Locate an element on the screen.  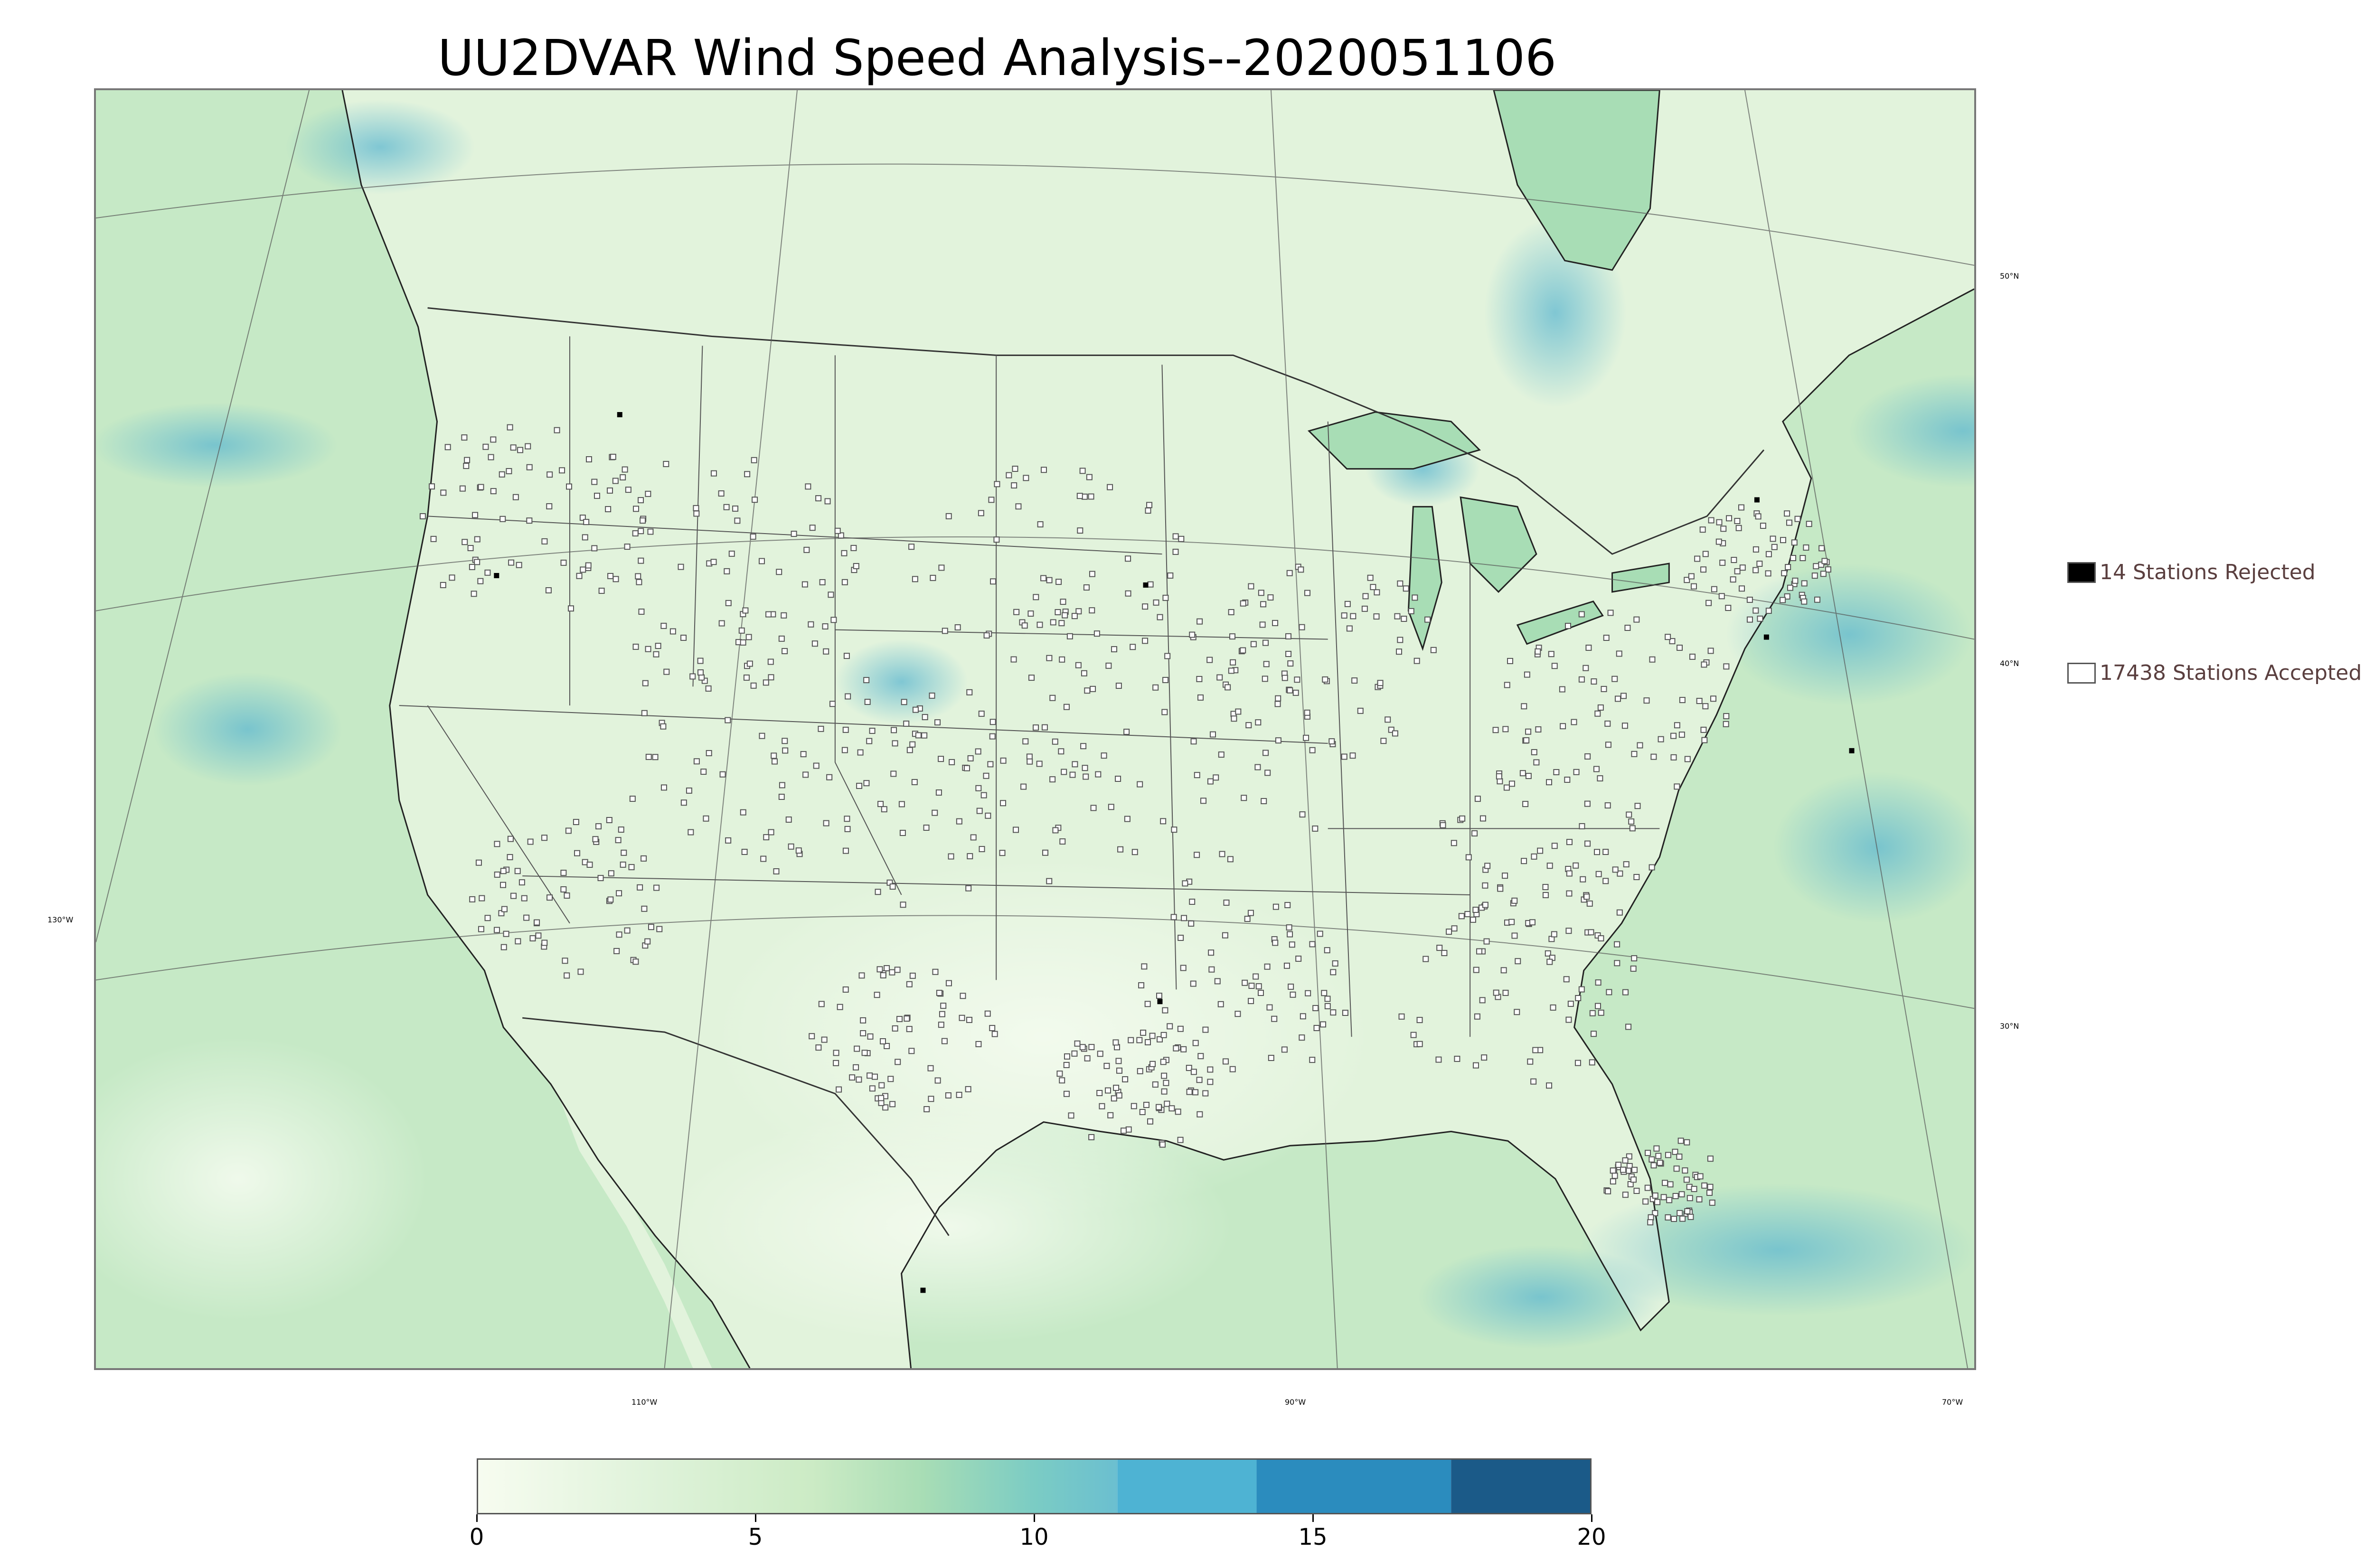
lon-label-110w: 110°W is located at coordinates (644, 1403).